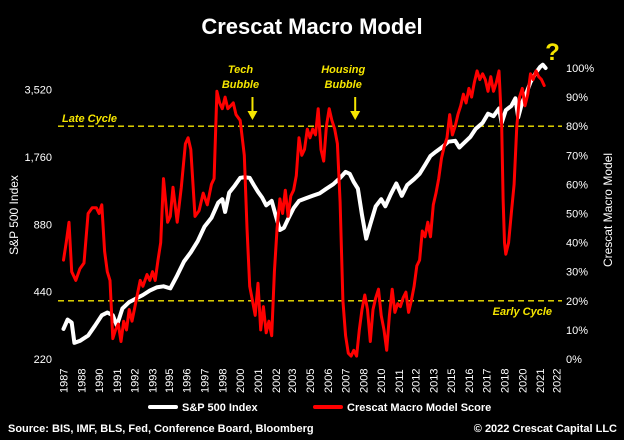  I want to click on legend-label-0: S&P 500 Index, so click(220, 408).